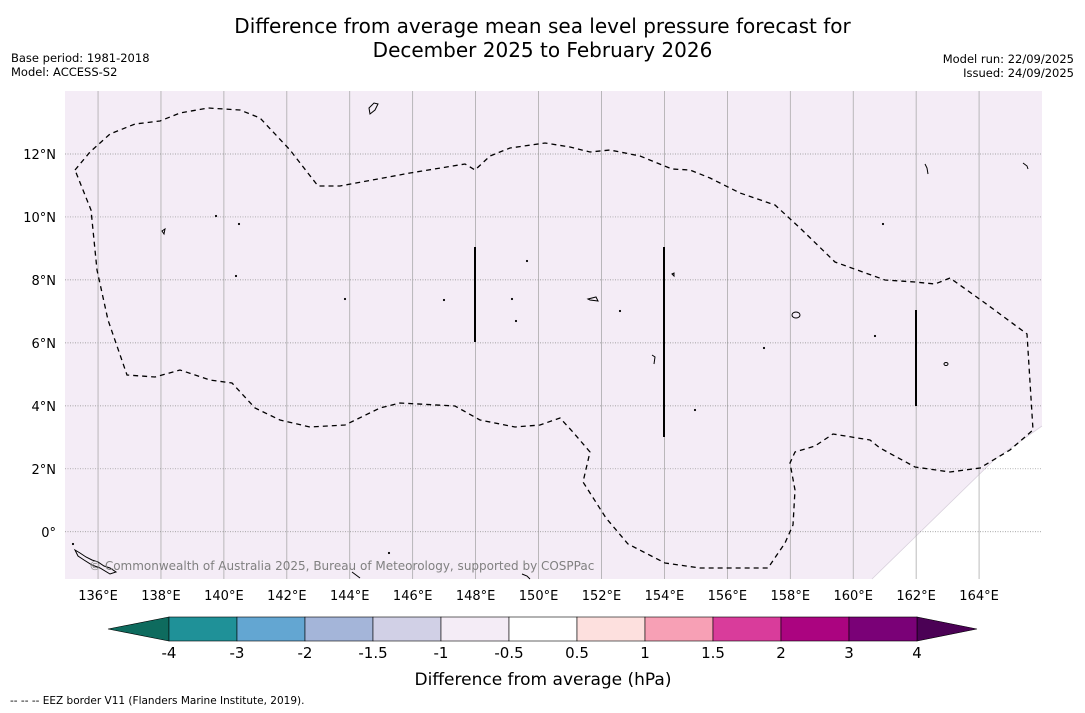  I want to click on meta-right: Model run: 22/09/2025 Issued: 24/09/2025, so click(1008, 66).